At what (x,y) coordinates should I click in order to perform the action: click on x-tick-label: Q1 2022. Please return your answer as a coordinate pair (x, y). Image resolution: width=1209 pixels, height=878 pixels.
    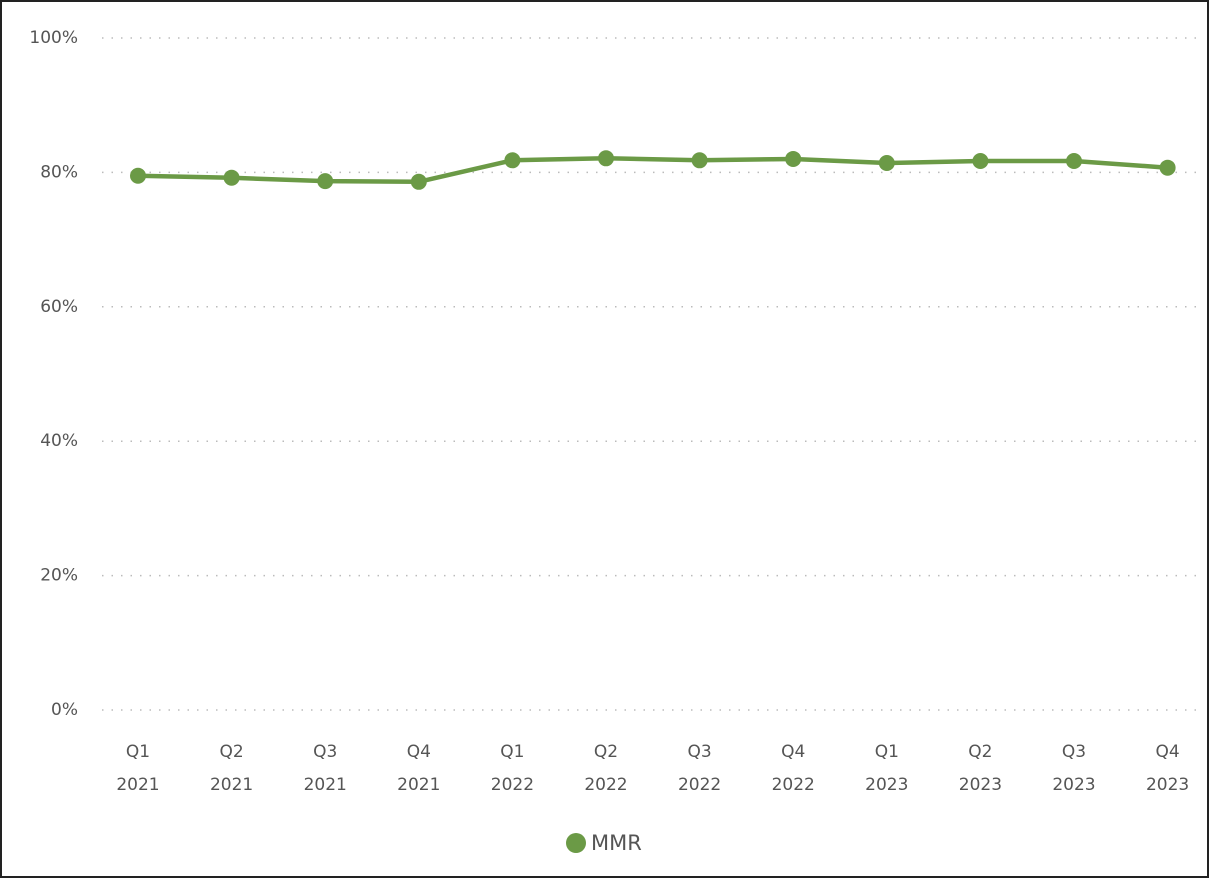
    Looking at the image, I should click on (512, 768).